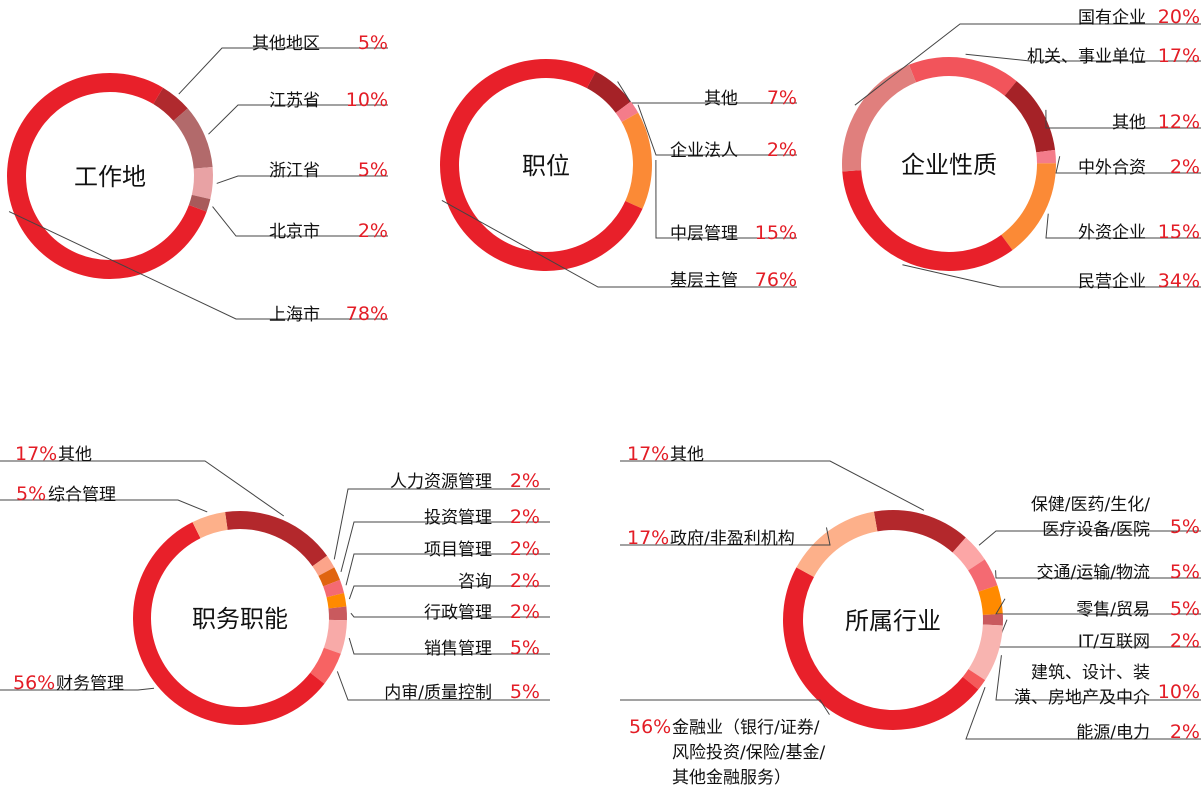  What do you see at coordinates (618, 175) in the screenshot?
I see `position-donut-chart: 7% 其他 2% 企业法人 15% 中层管理 76% 基层主管 职位` at bounding box center [618, 175].